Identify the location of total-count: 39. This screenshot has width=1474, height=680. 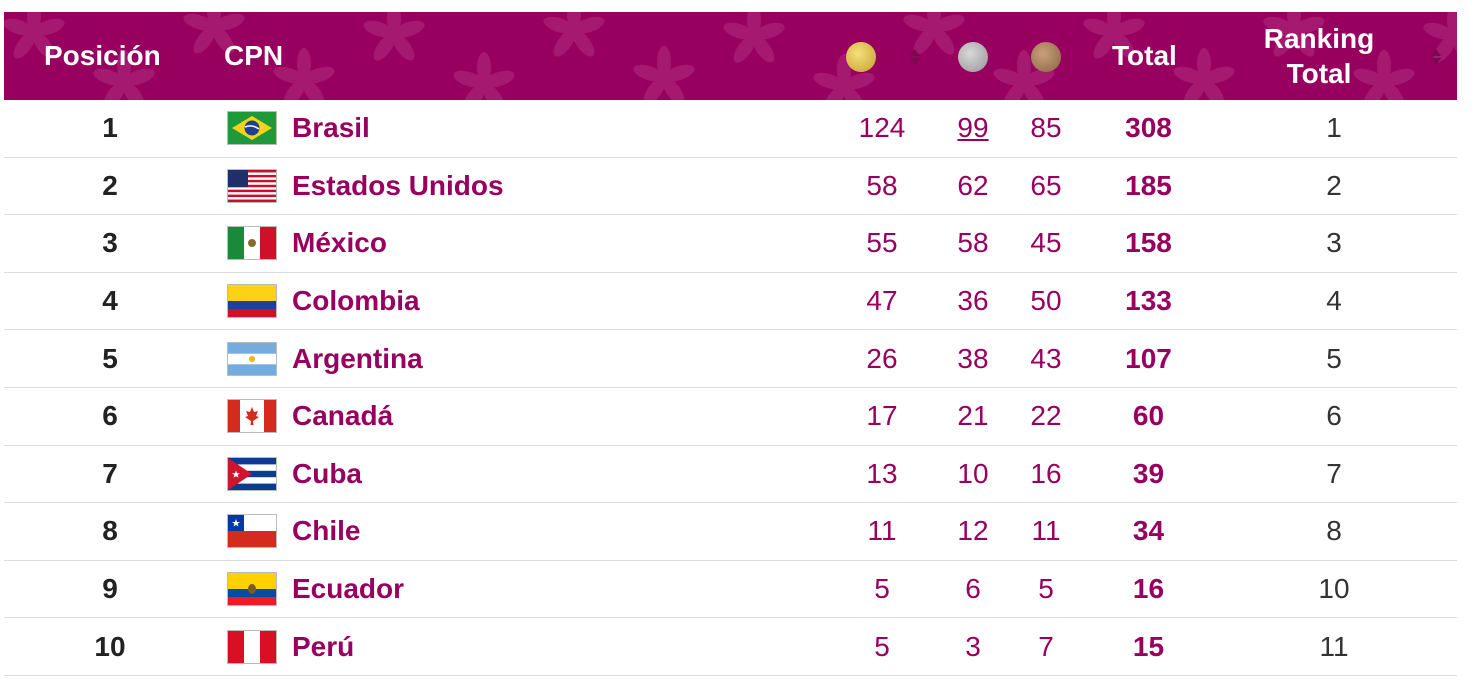
(1148, 473).